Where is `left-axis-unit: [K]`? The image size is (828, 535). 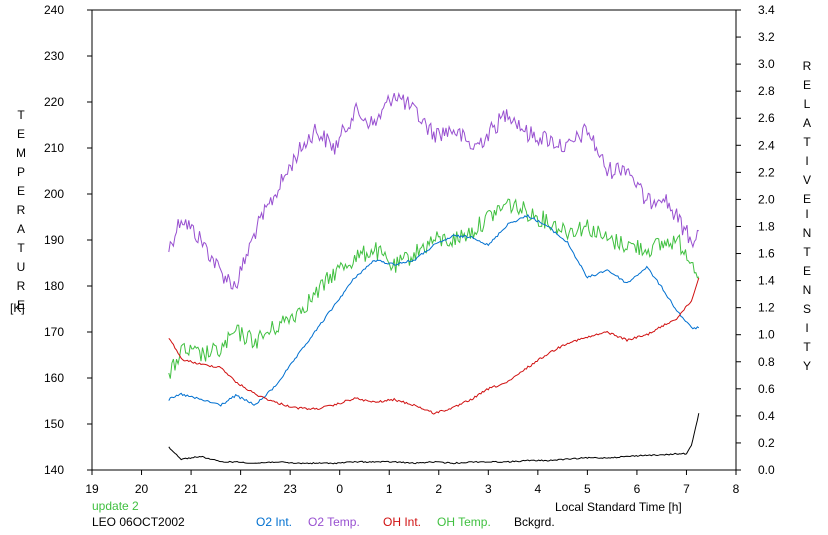 left-axis-unit: [K] is located at coordinates (17, 308).